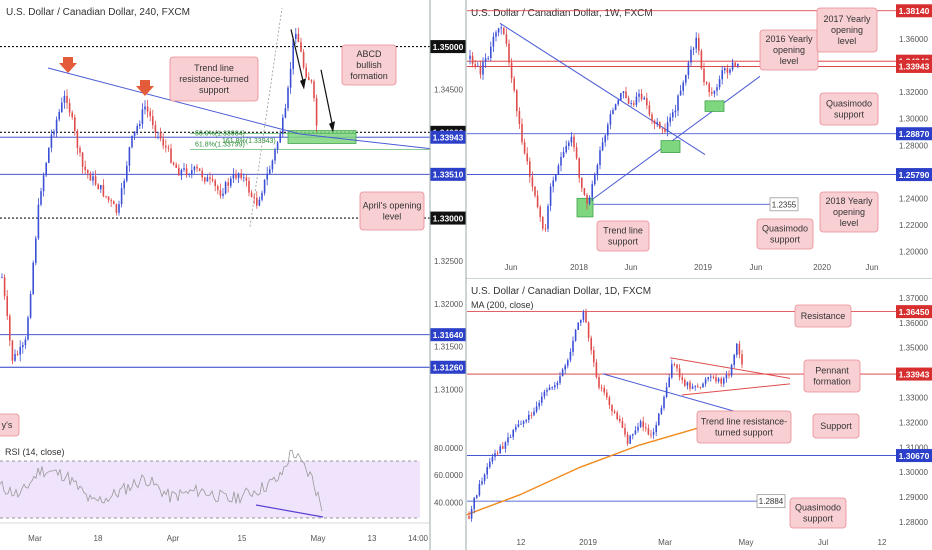 The width and height of the screenshot is (932, 550). I want to click on weekly-y-tick-label: 1.32000, so click(913, 92).